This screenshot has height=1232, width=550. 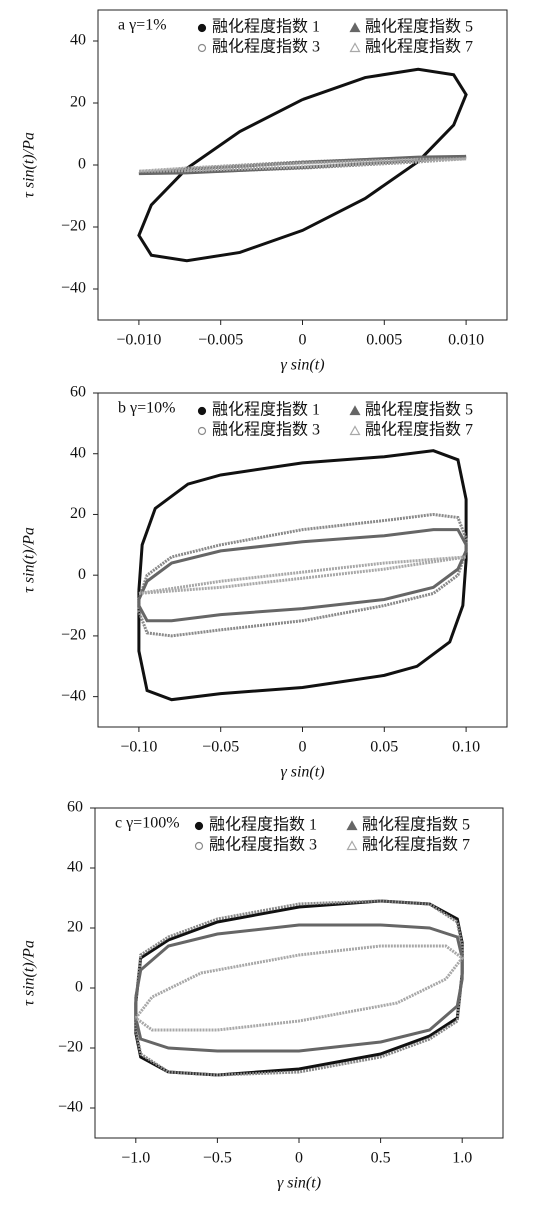 What do you see at coordinates (381, 1158) in the screenshot?
I see `x-tick-label: 0.5` at bounding box center [381, 1158].